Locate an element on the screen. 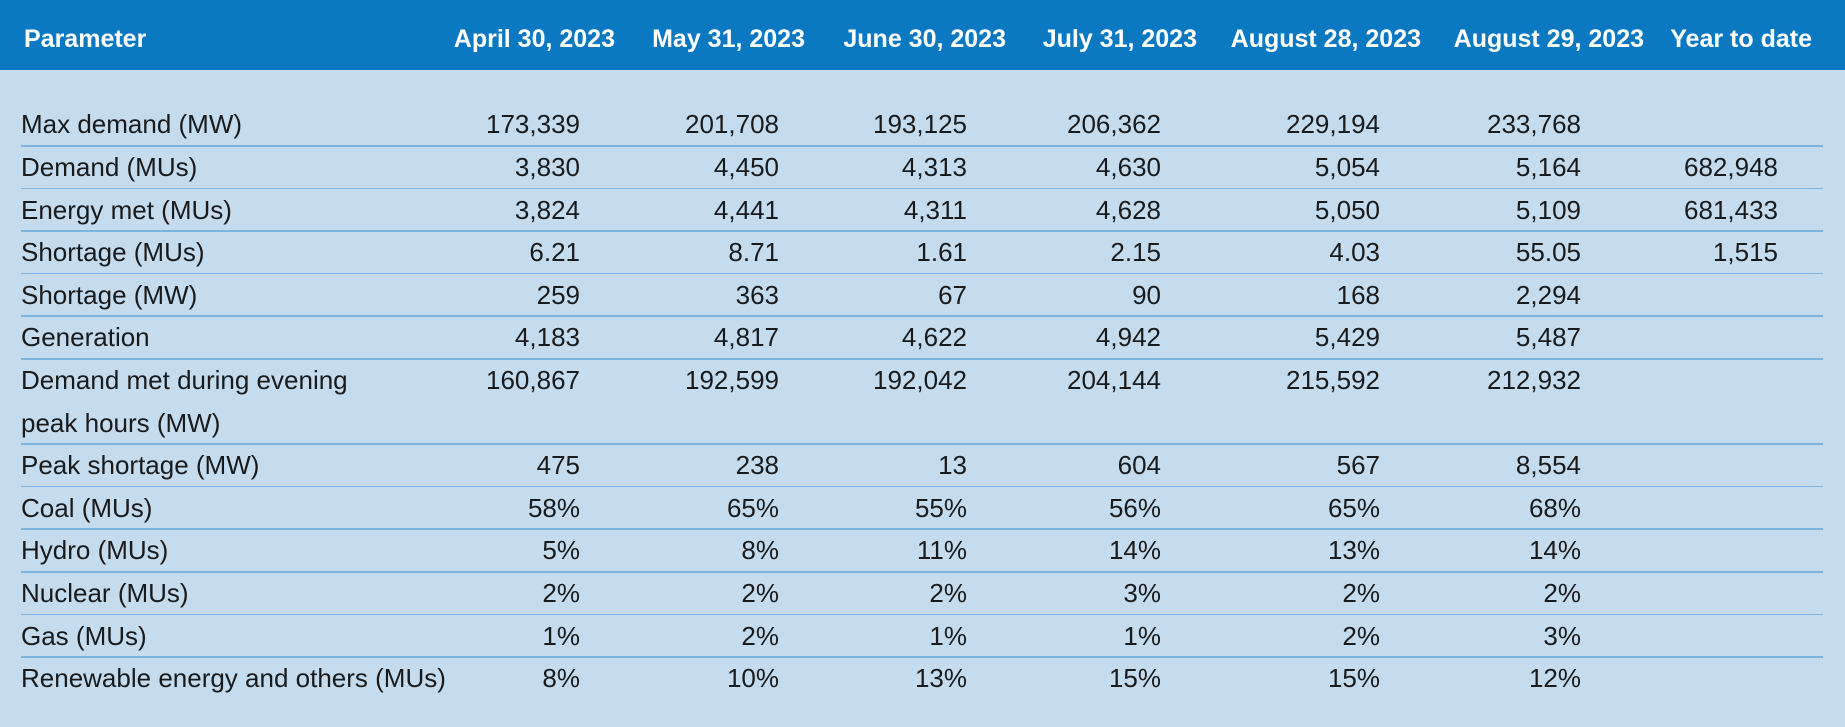 This screenshot has width=1845, height=727. cell: 2,294 is located at coordinates (1548, 294).